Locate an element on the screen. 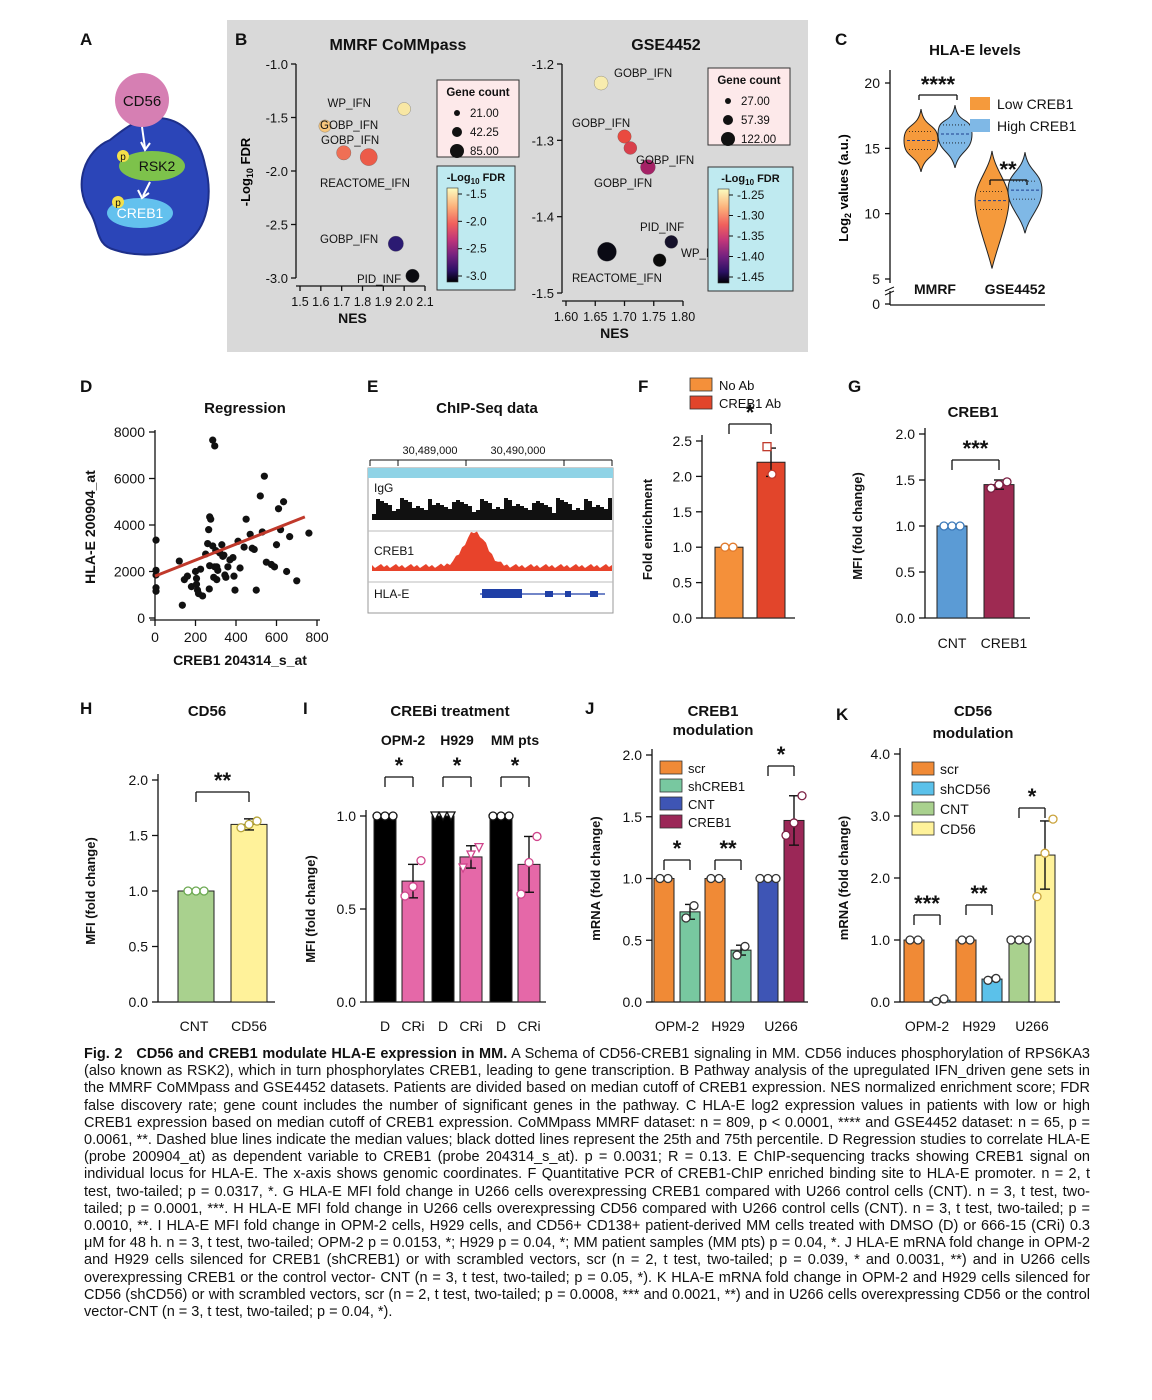 The height and width of the screenshot is (1400, 1152). chart-b-left-size-legend: Gene count 21.00 42.25 85.00 is located at coordinates (478, 118).